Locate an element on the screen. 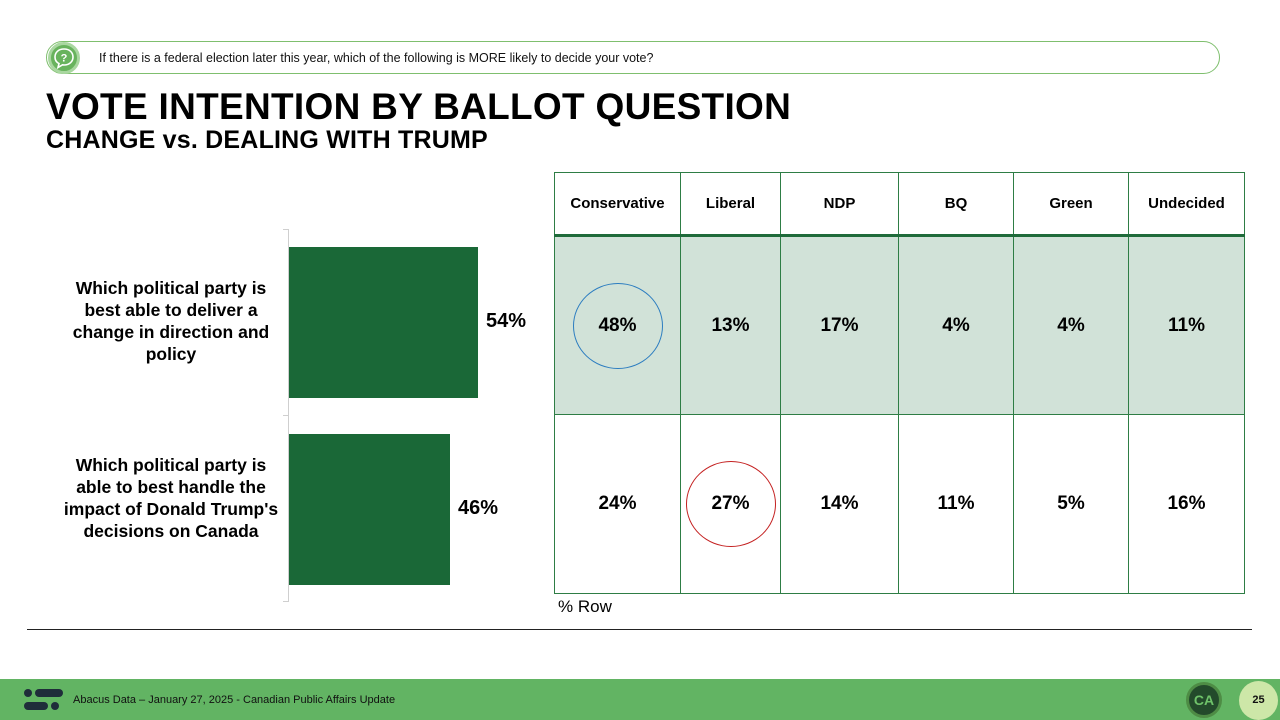 The image size is (1280, 720). table-cell: 24% is located at coordinates (617, 504).